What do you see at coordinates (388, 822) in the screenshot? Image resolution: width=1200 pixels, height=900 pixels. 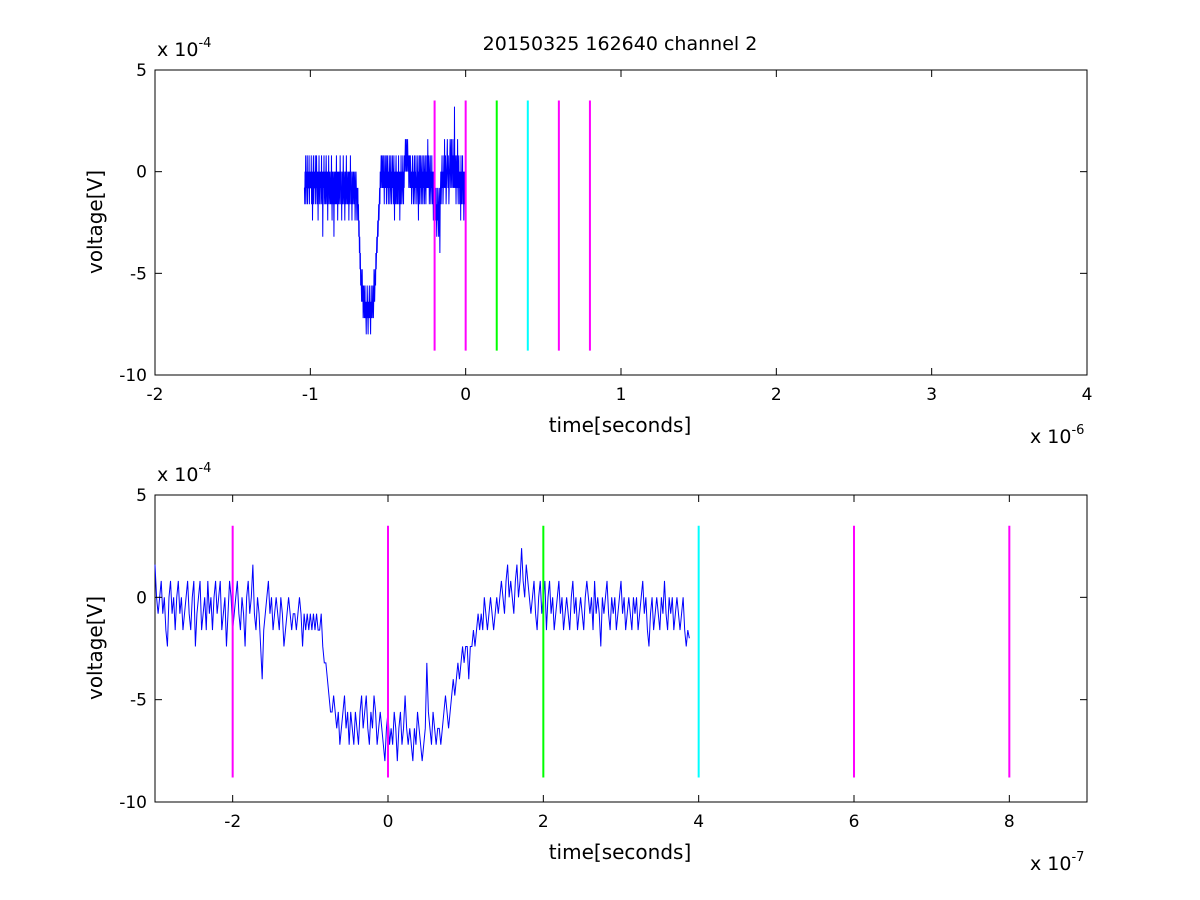 I see `bottom-x-tick-label: 0` at bounding box center [388, 822].